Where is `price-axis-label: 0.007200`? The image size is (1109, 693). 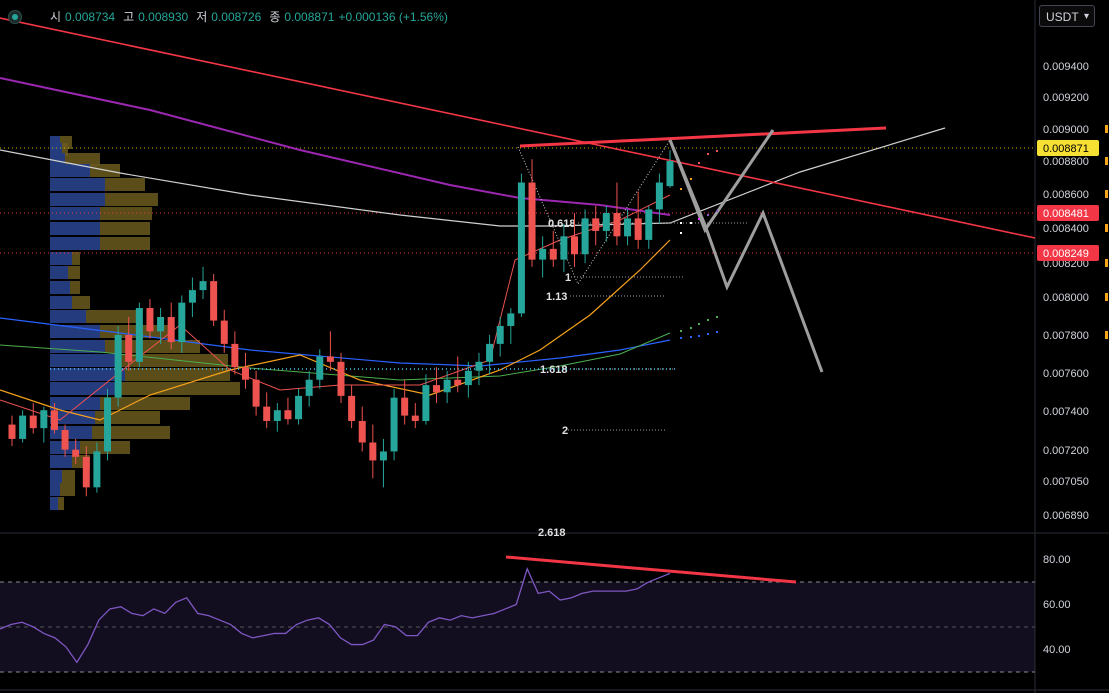
price-axis-label: 0.007200 is located at coordinates (1066, 451).